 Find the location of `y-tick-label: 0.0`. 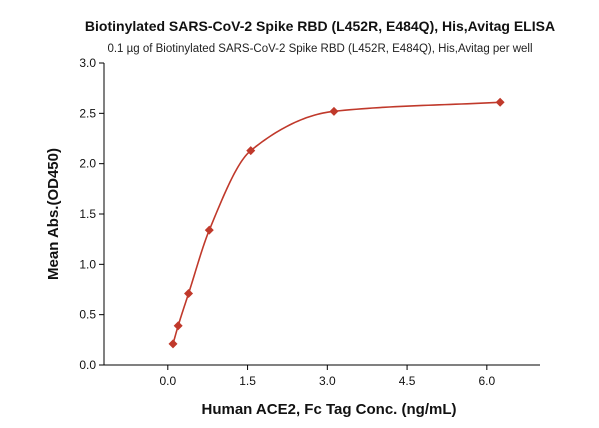

y-tick-label: 0.0 is located at coordinates (87, 365).